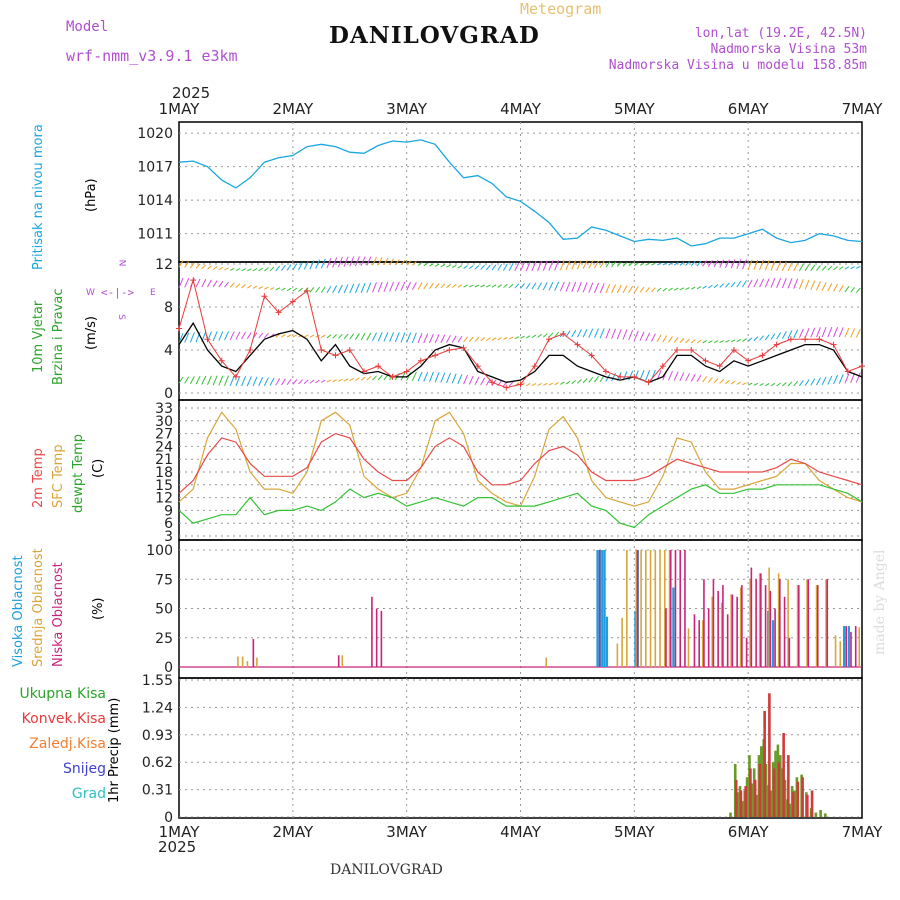 This screenshot has height=900, width=900. What do you see at coordinates (520, 192) in the screenshot?
I see `panel-frame-pressure` at bounding box center [520, 192].